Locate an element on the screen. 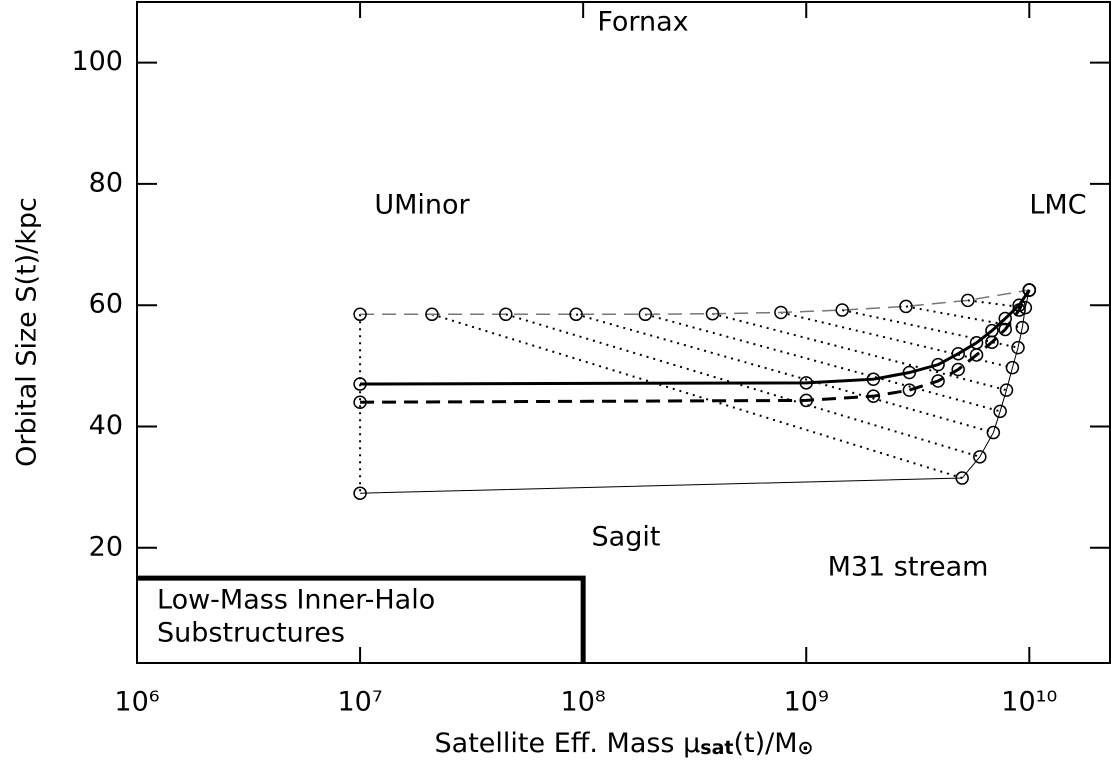 This screenshot has width=1111, height=765. x-axis-label: Satellite Eff. Mass μsat(t)/M⊙ is located at coordinates (624, 744).